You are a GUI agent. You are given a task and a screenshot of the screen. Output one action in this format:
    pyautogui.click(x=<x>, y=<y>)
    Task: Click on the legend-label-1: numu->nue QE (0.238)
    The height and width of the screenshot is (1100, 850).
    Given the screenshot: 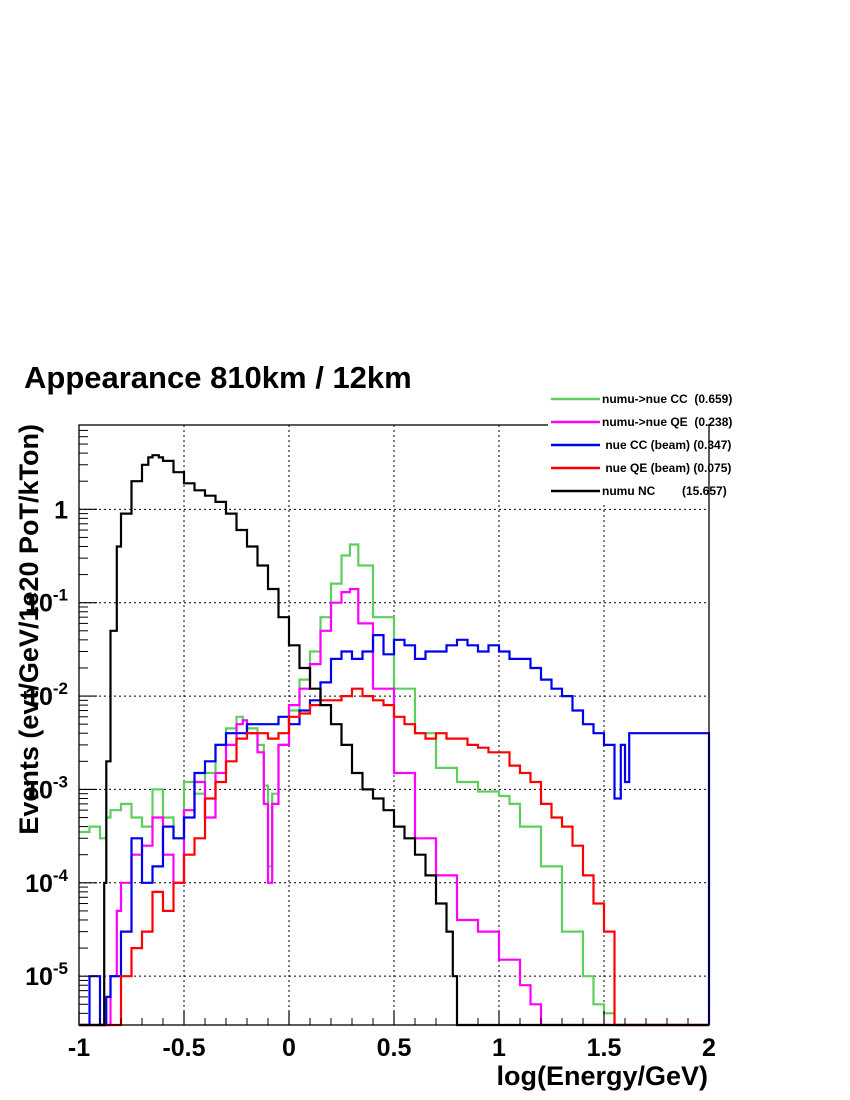 What is the action you would take?
    pyautogui.click(x=667, y=422)
    